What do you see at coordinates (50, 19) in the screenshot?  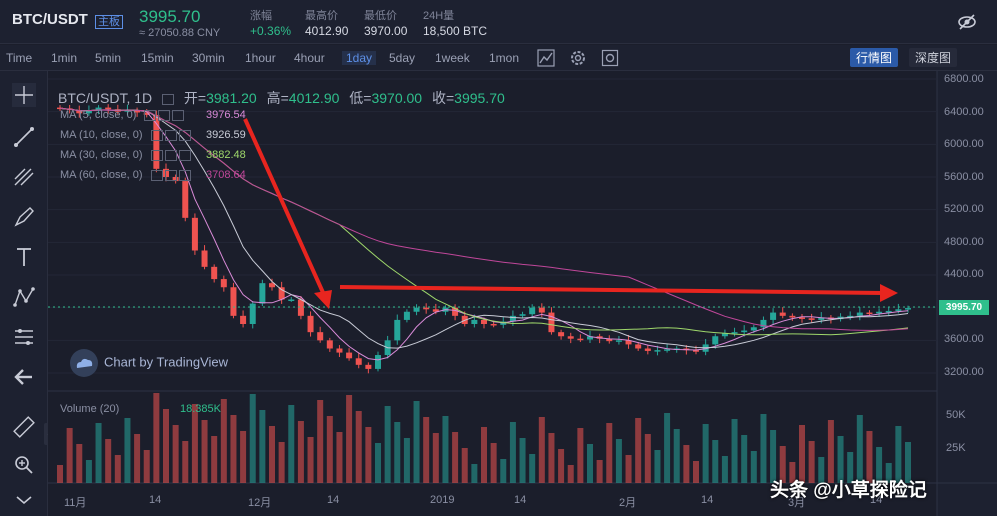 I see `pair-title: BTC/USDT` at bounding box center [50, 19].